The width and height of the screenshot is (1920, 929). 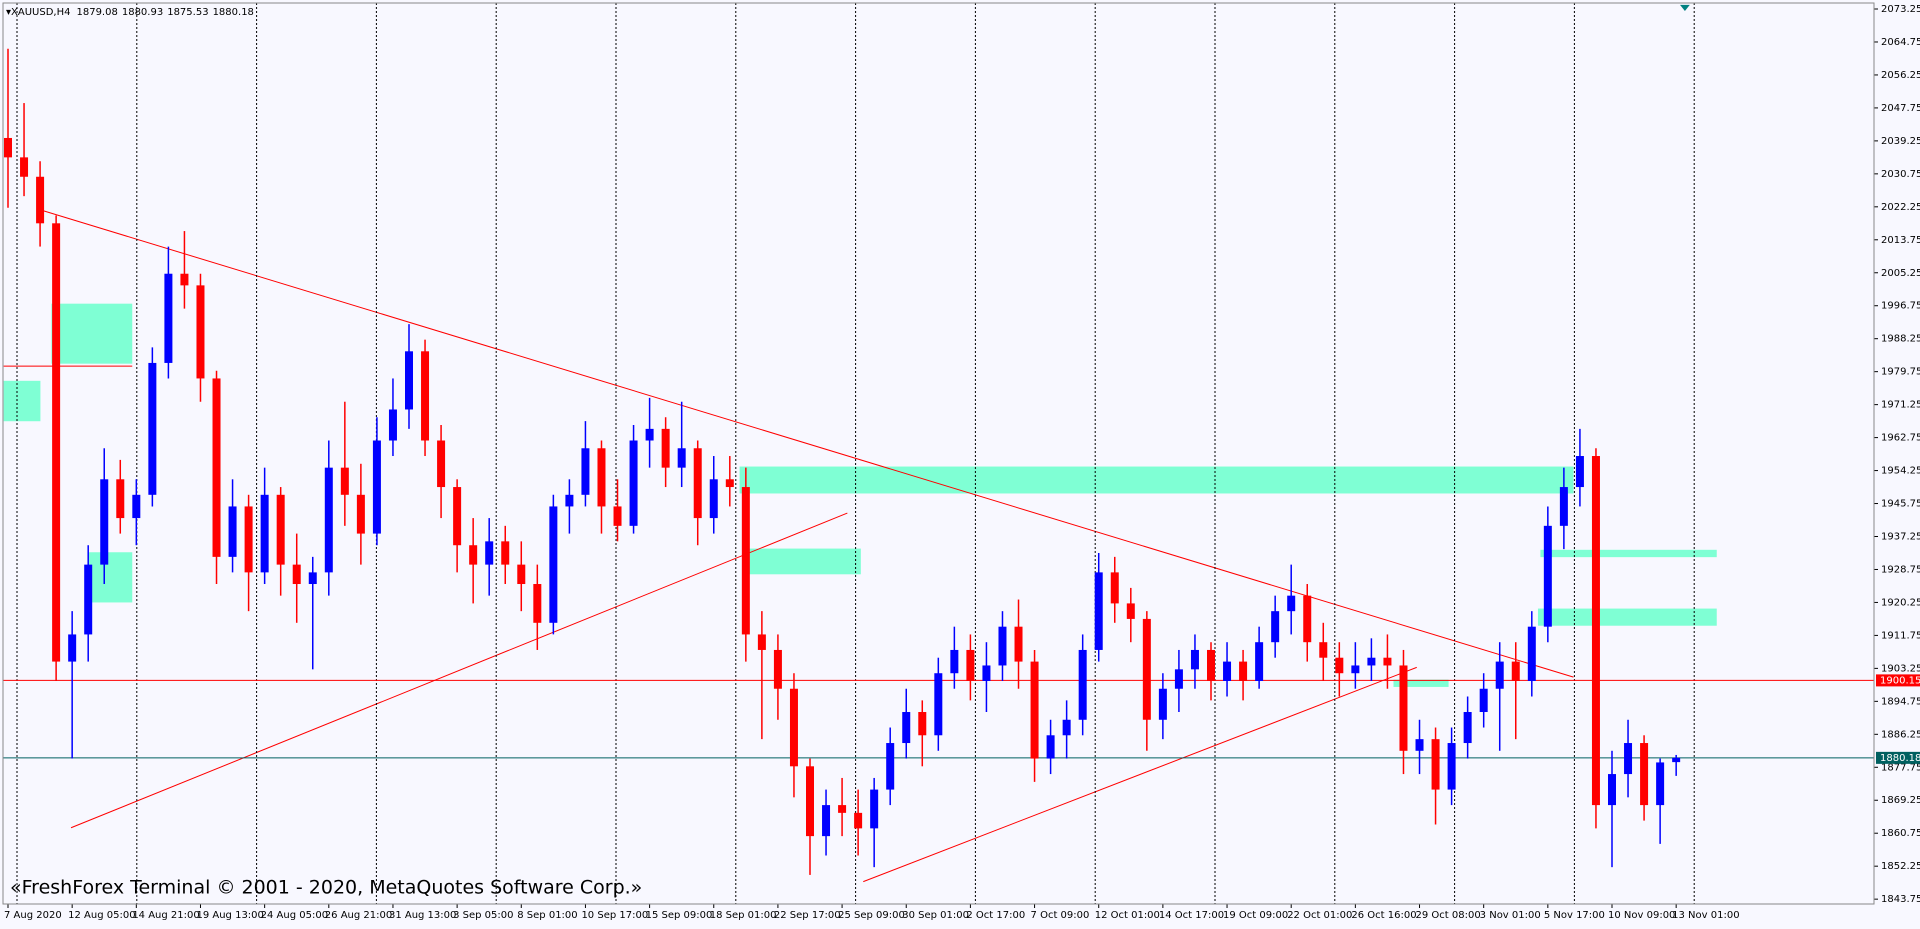 I want to click on price-level-box, so click(x=1898, y=680).